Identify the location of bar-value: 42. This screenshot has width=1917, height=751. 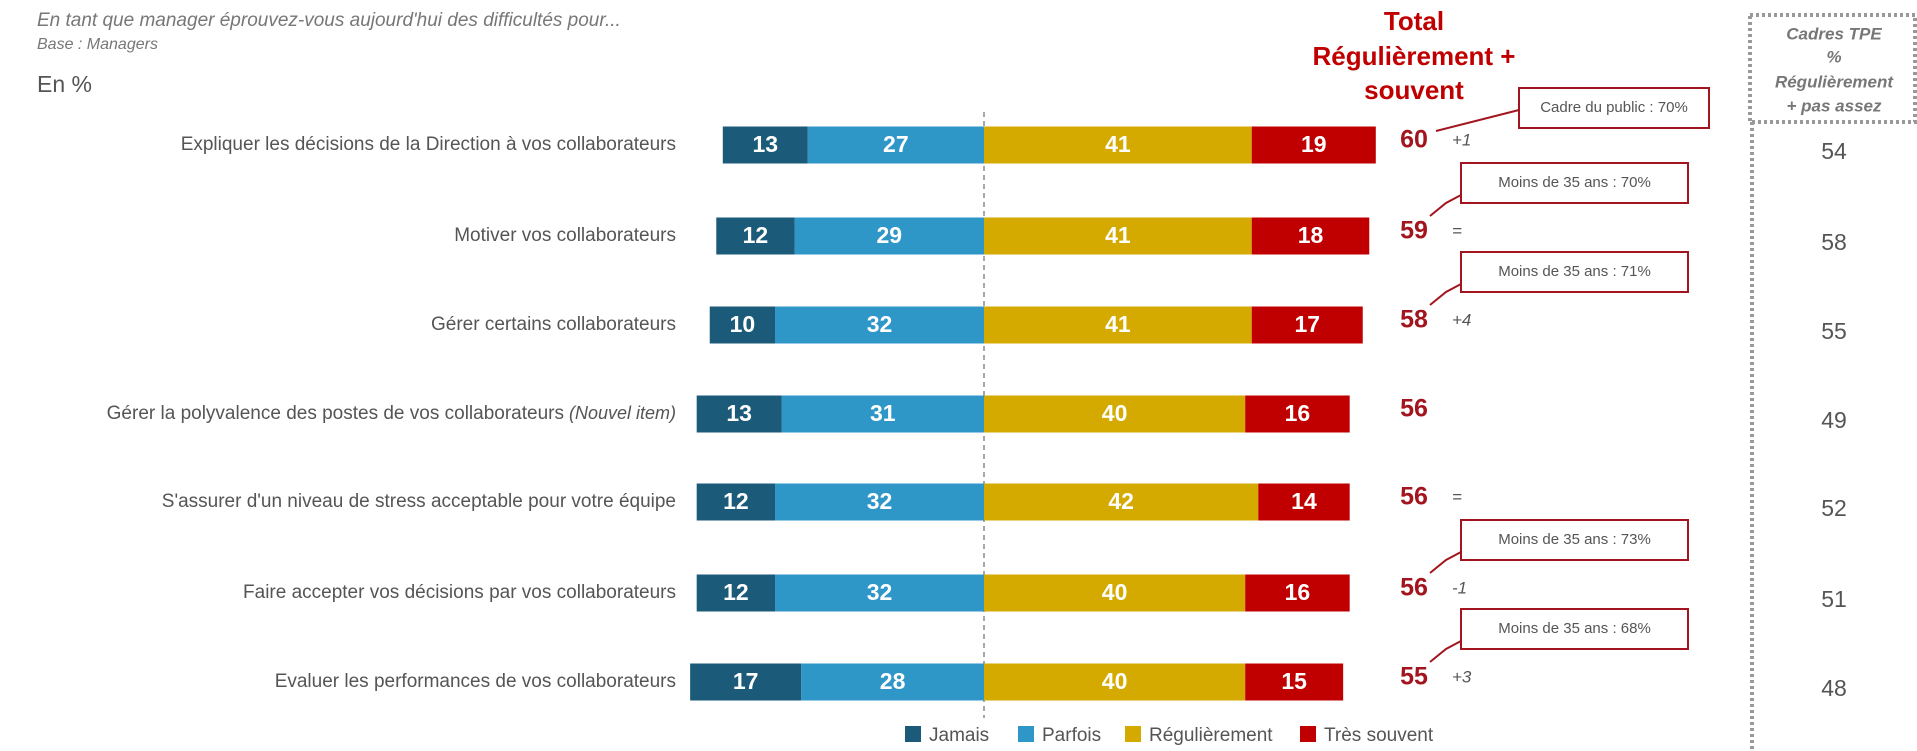
(1121, 501).